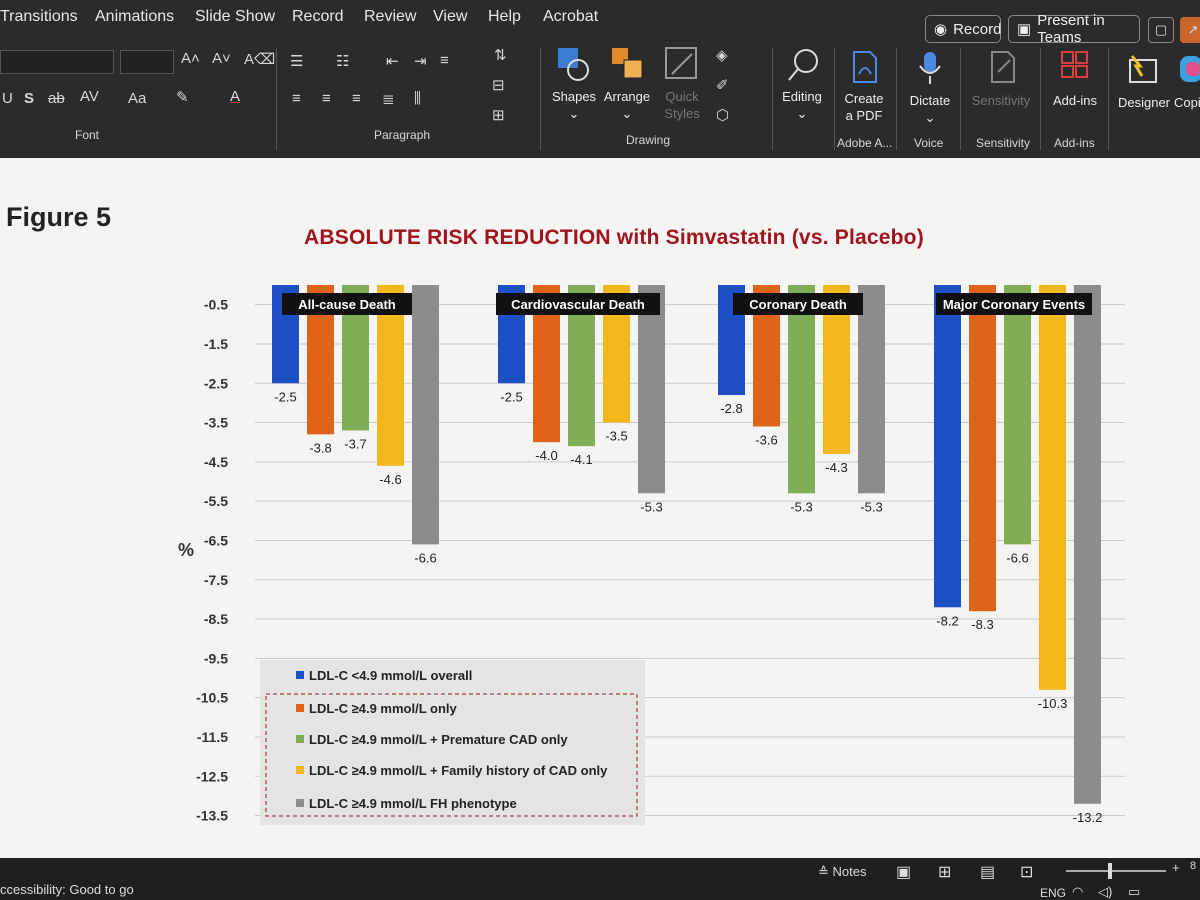 The width and height of the screenshot is (1200, 900). Describe the element at coordinates (1001, 100) in the screenshot. I see `sensitivity-button: Sensitivity` at that location.